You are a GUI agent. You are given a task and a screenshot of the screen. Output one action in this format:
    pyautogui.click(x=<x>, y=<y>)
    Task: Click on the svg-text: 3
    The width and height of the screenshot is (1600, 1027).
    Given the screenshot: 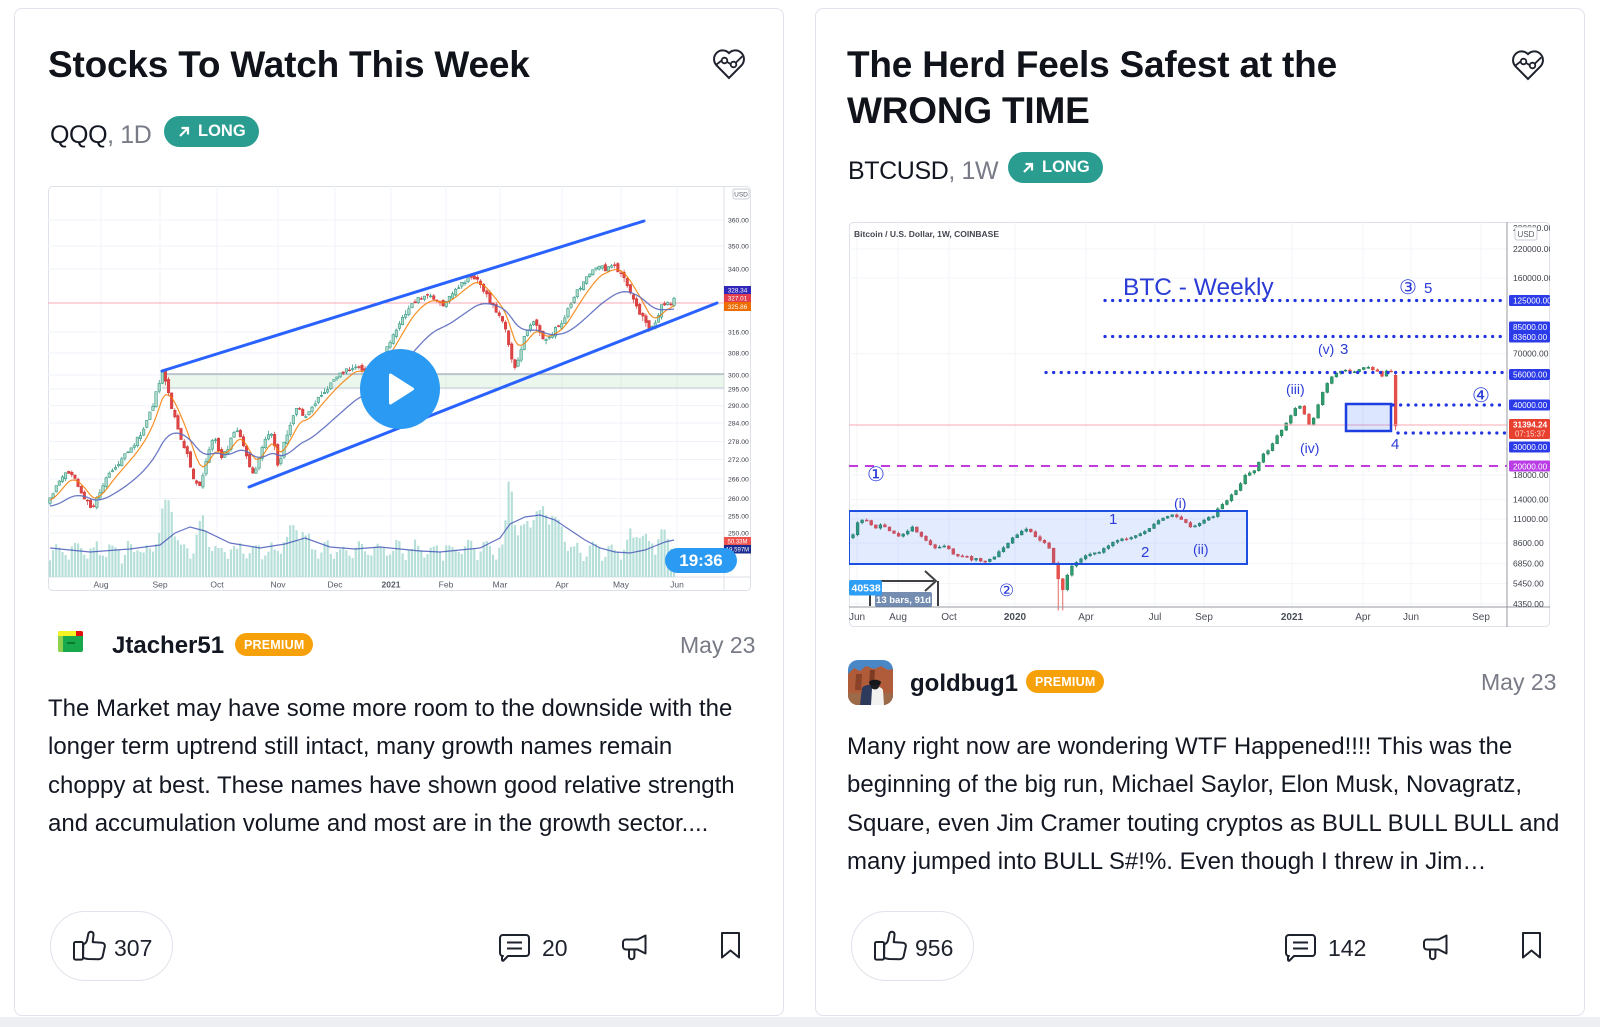 What is the action you would take?
    pyautogui.click(x=1344, y=349)
    